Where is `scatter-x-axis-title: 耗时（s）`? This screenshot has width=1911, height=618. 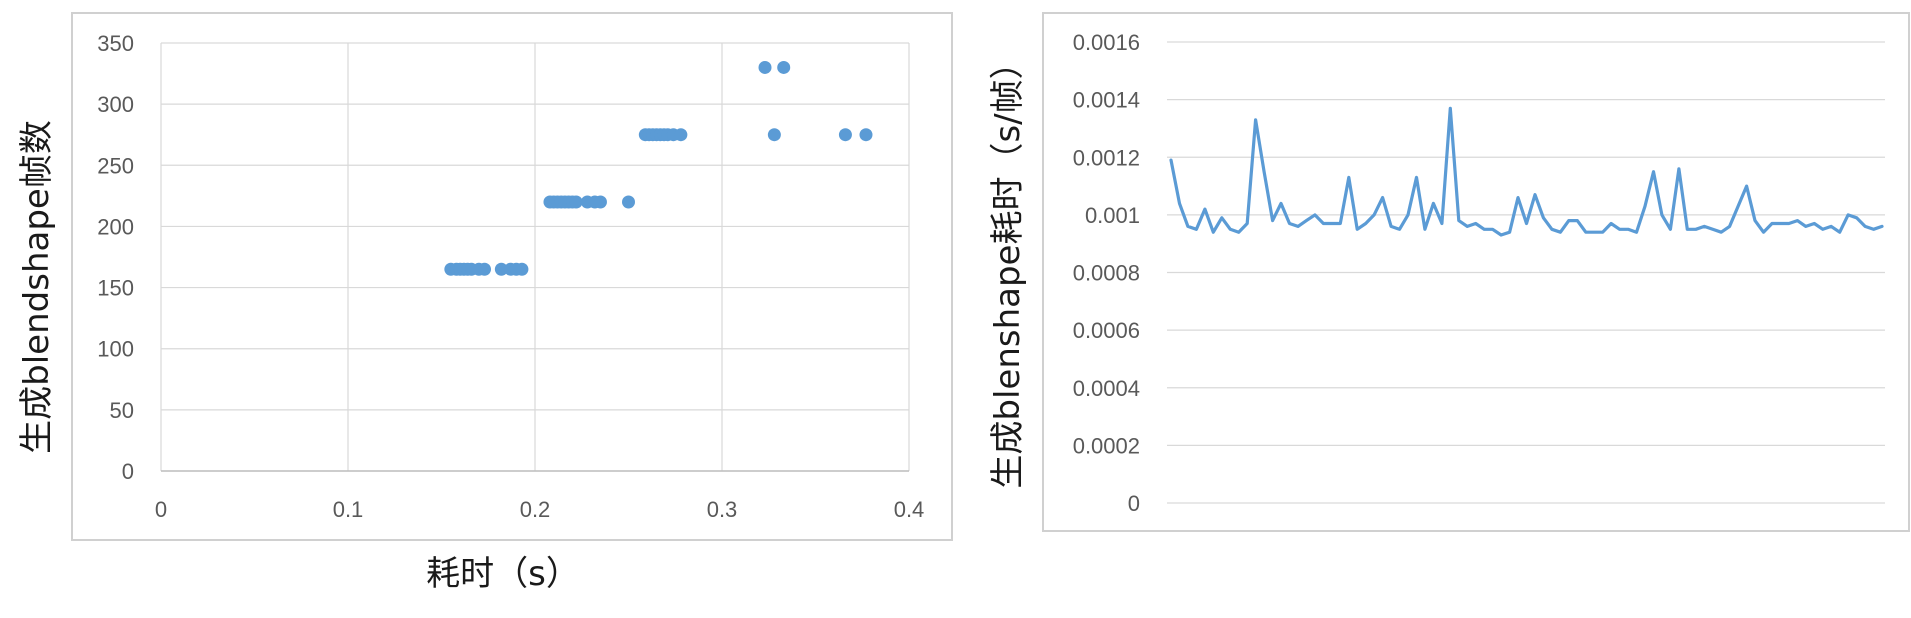
scatter-x-axis-title: 耗时（s） is located at coordinates (503, 574).